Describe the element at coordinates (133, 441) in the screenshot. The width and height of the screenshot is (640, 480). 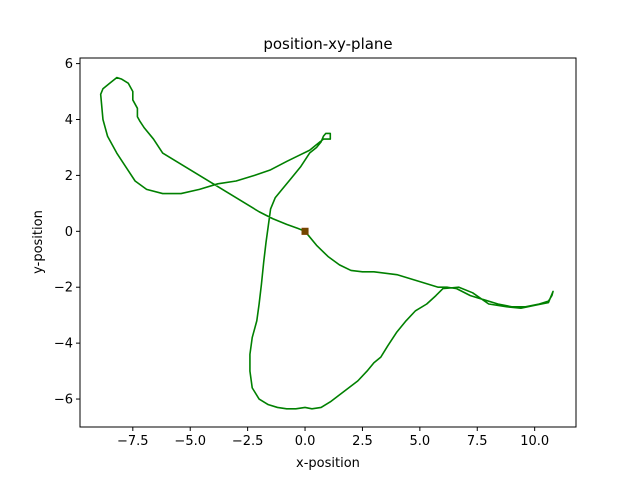
I see `x-tick-label: −7.5` at that location.